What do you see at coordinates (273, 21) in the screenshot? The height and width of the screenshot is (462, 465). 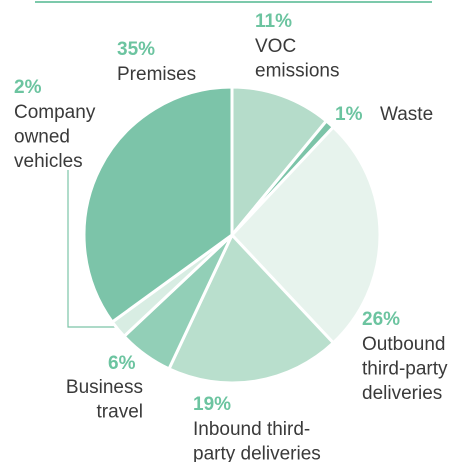 I see `value-label: 11%` at bounding box center [273, 21].